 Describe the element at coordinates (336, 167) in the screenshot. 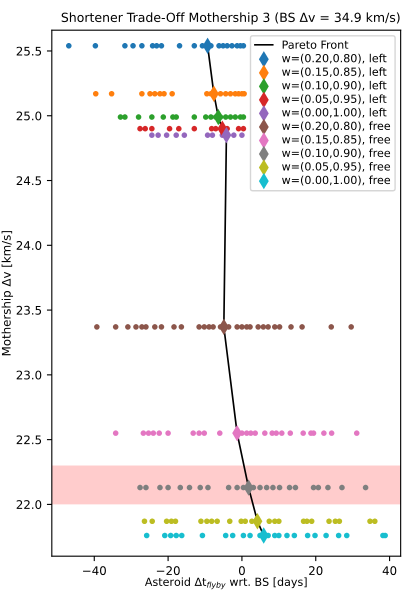

I see `legend-label: w=(0.05,0.95), free` at that location.